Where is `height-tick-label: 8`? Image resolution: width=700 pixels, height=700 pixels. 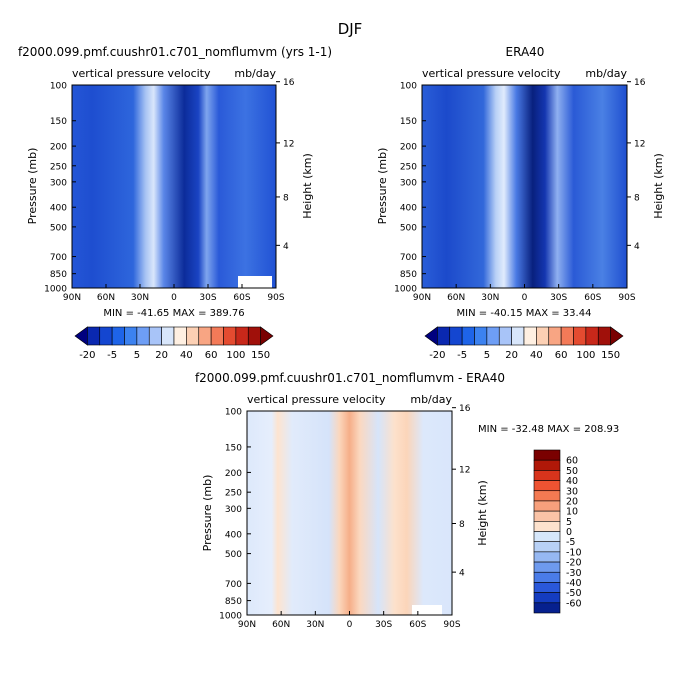 height-tick-label: 8 is located at coordinates (286, 198).